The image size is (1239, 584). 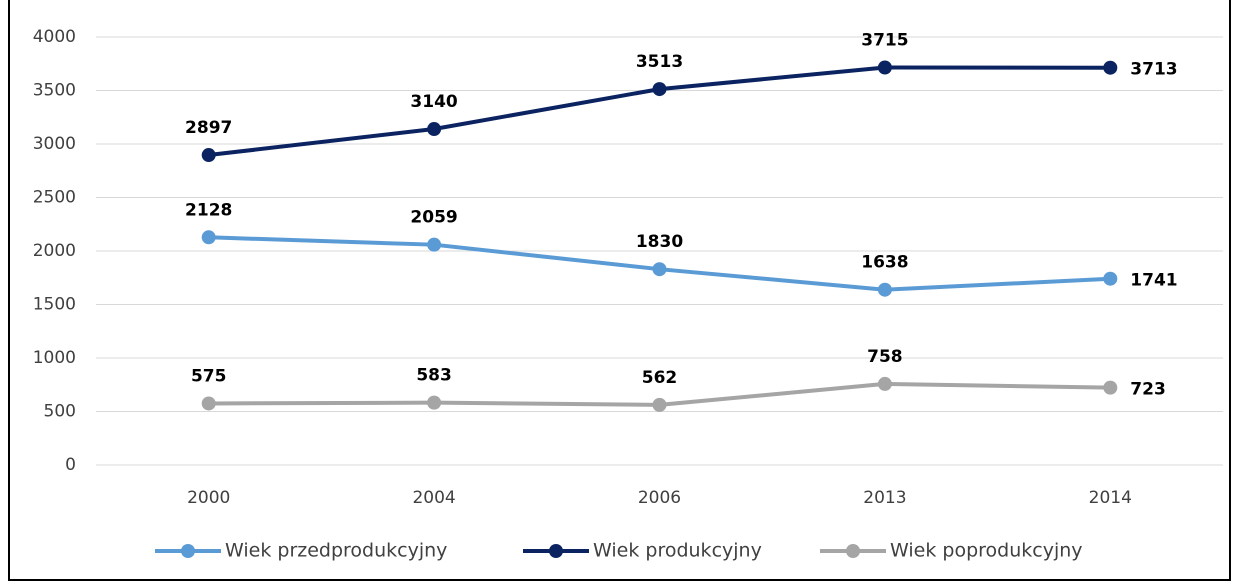 What do you see at coordinates (884, 40) in the screenshot?
I see `data-label: 3715` at bounding box center [884, 40].